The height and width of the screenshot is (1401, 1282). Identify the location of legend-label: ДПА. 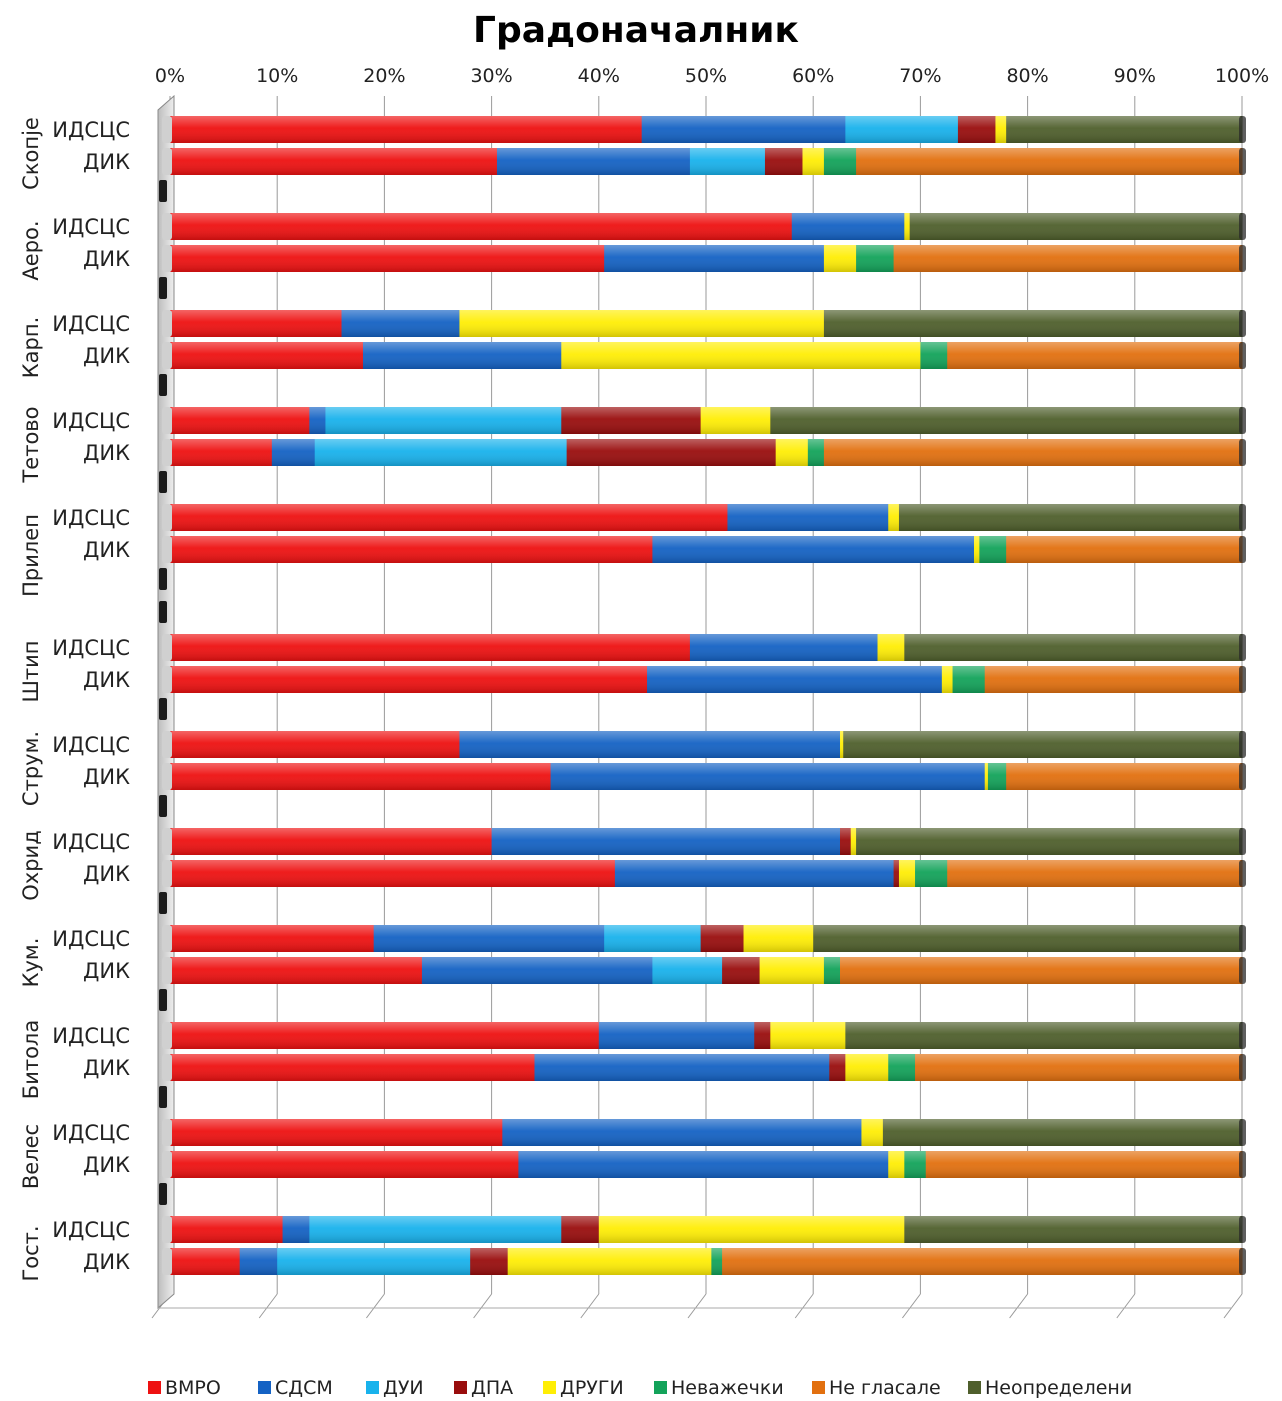
(492, 1388).